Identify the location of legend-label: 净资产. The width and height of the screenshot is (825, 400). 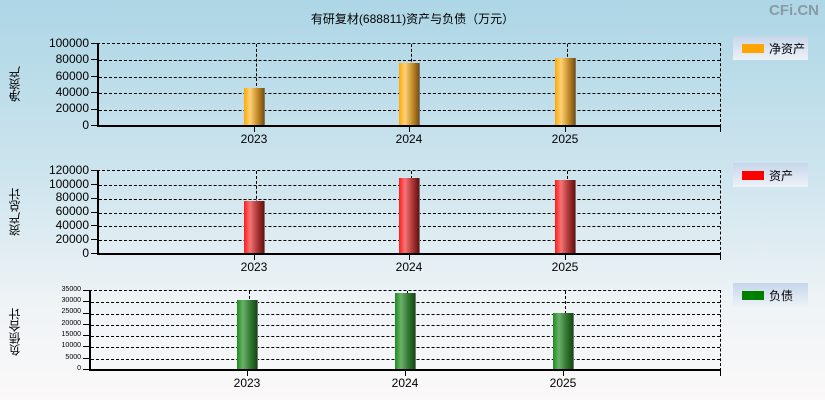
(787, 48).